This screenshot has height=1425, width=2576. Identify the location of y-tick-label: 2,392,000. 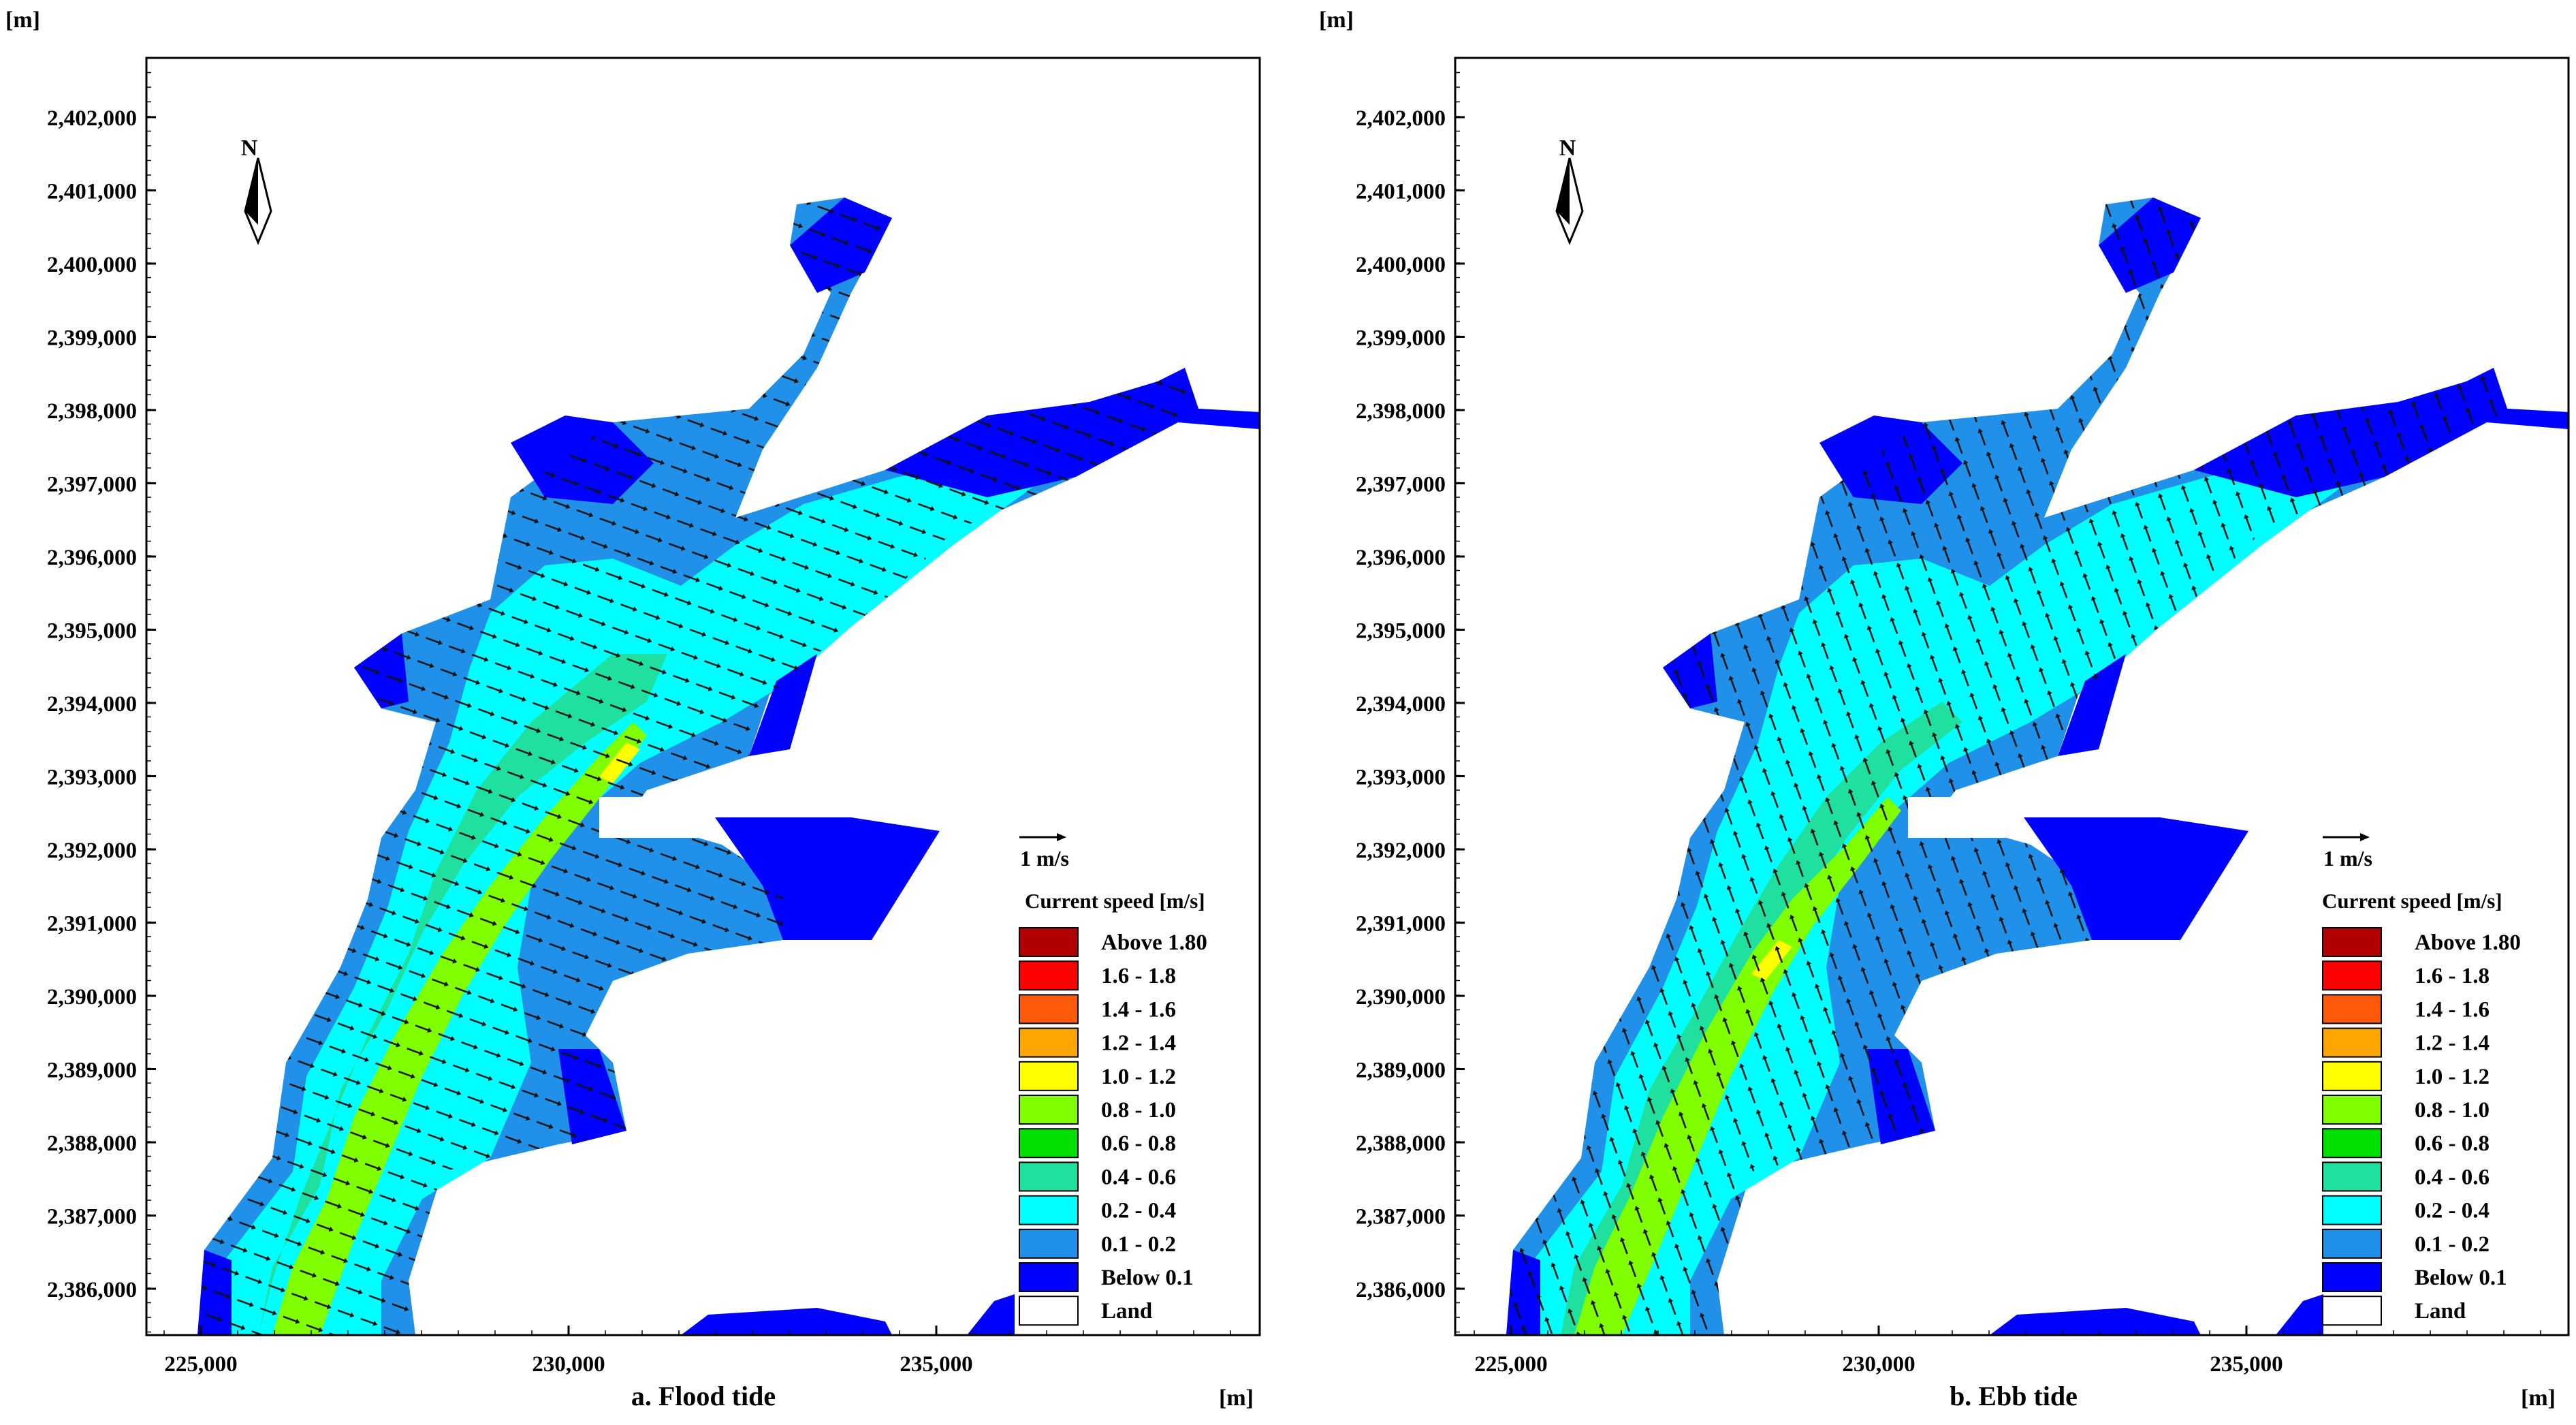
(1401, 851).